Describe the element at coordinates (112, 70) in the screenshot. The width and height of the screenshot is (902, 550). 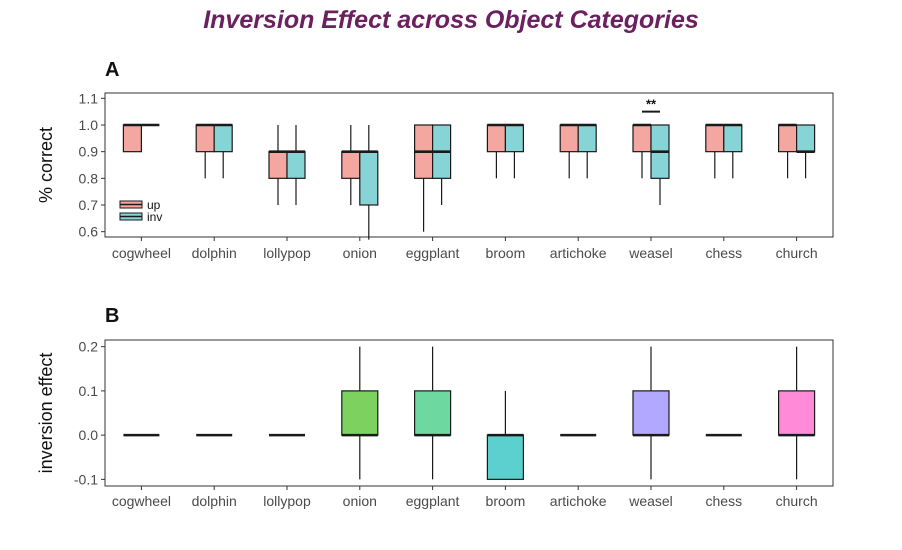
I see `panel-letter-a: A` at that location.